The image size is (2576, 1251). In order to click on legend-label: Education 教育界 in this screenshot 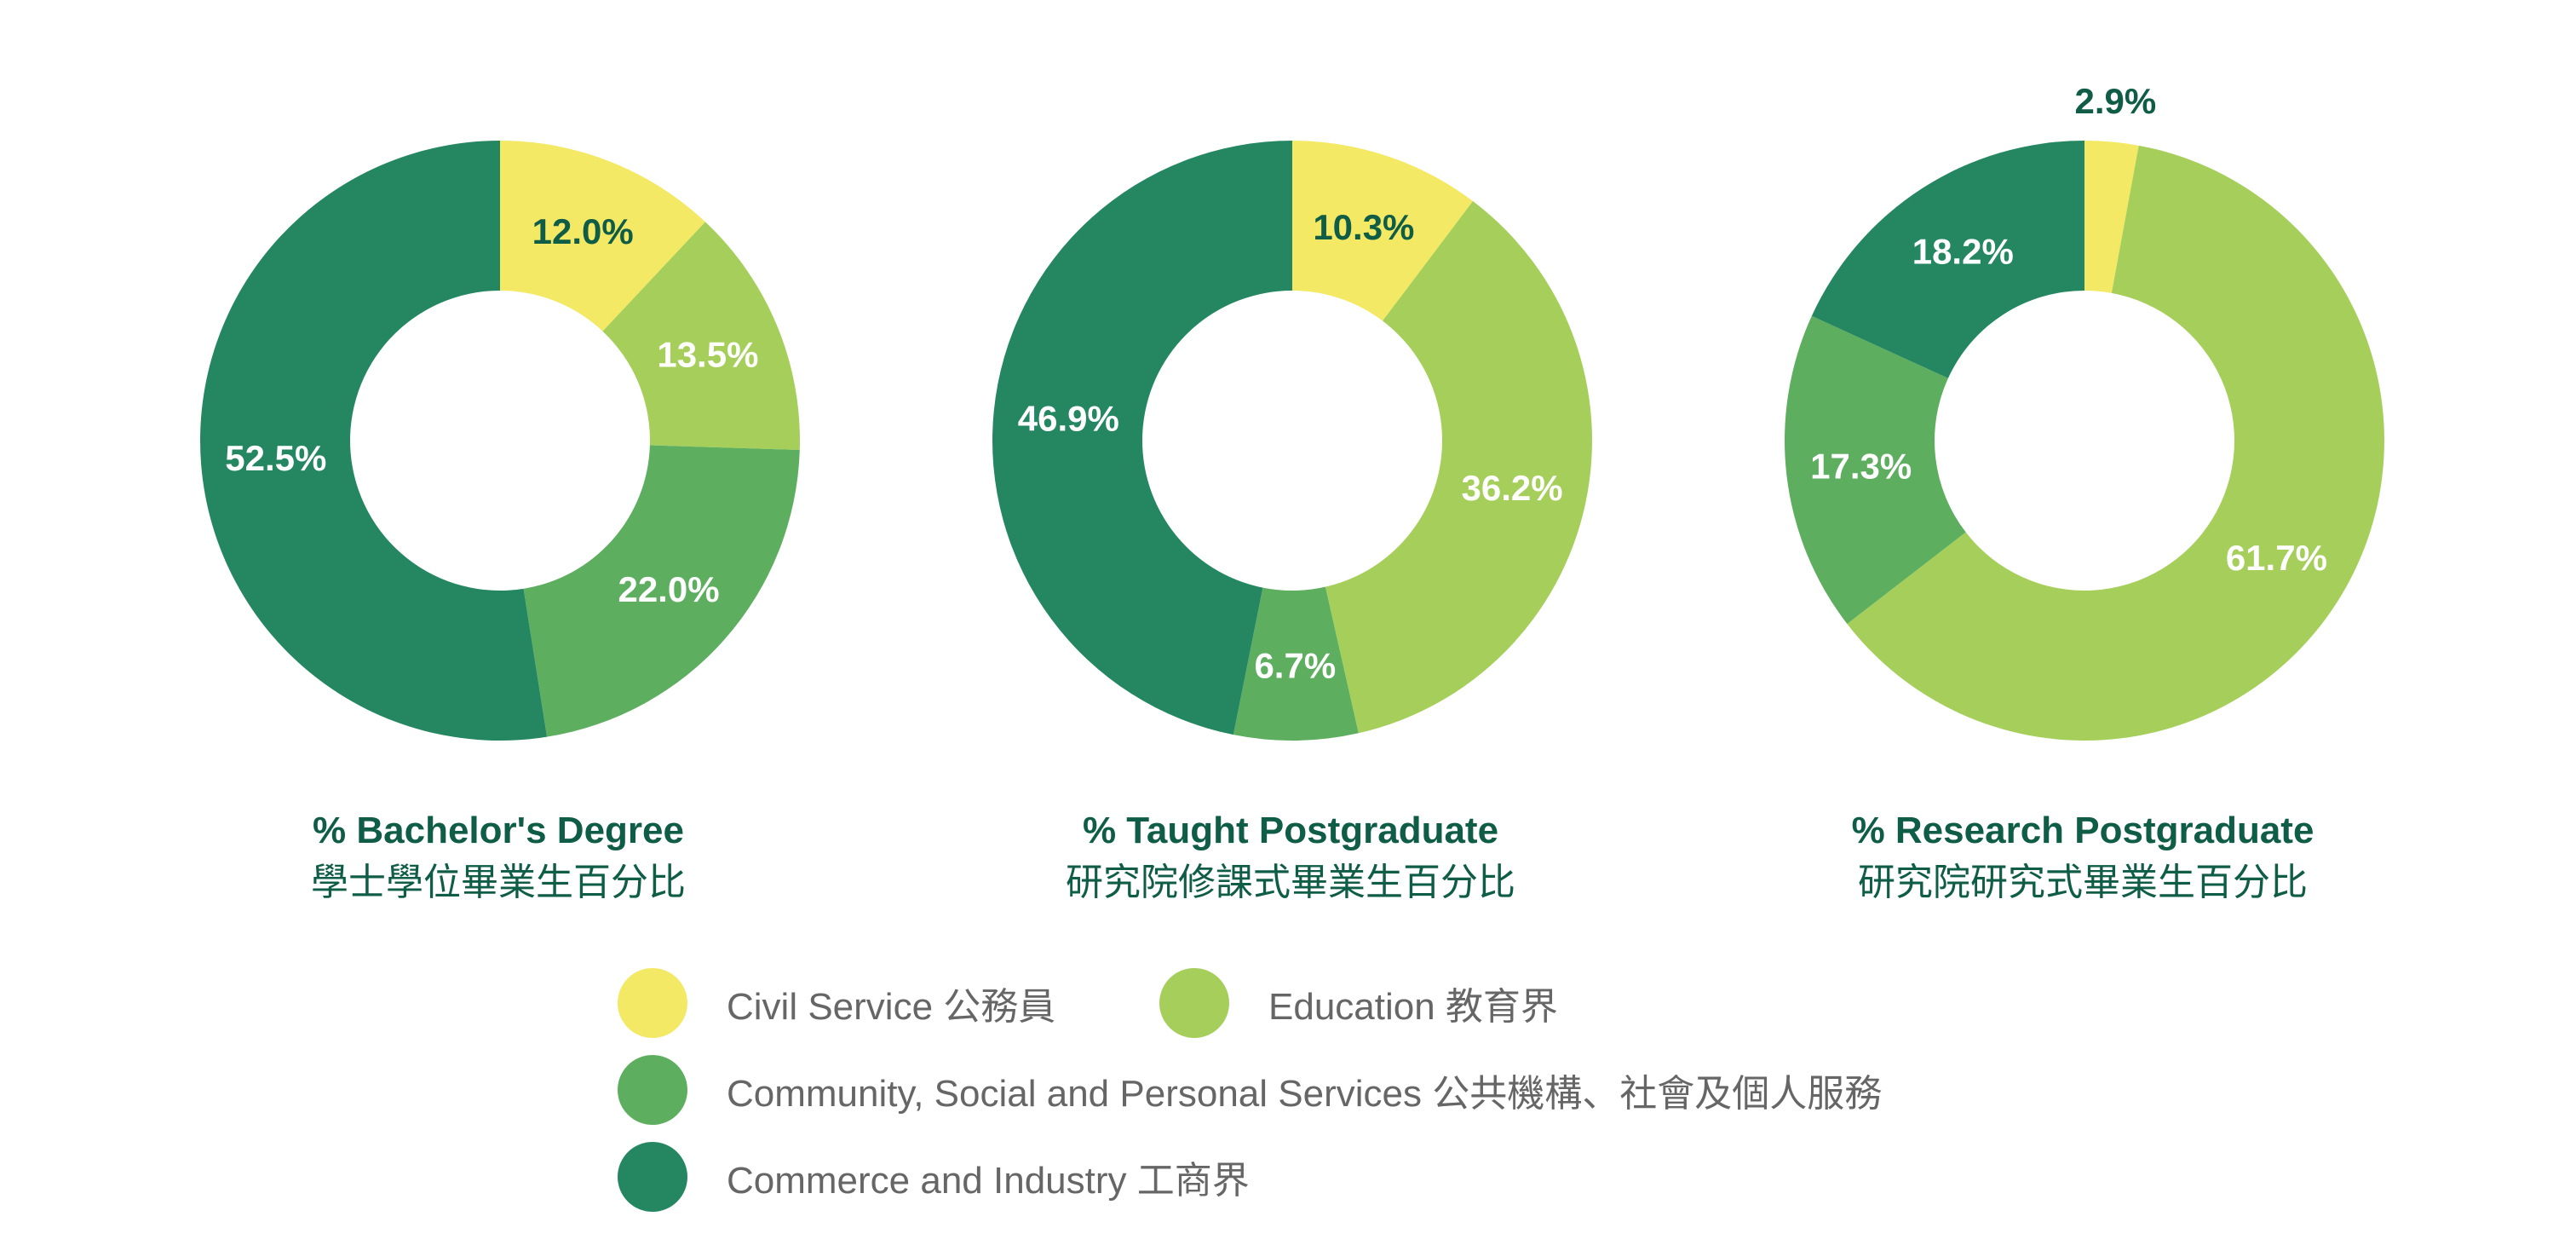, I will do `click(1413, 1007)`.